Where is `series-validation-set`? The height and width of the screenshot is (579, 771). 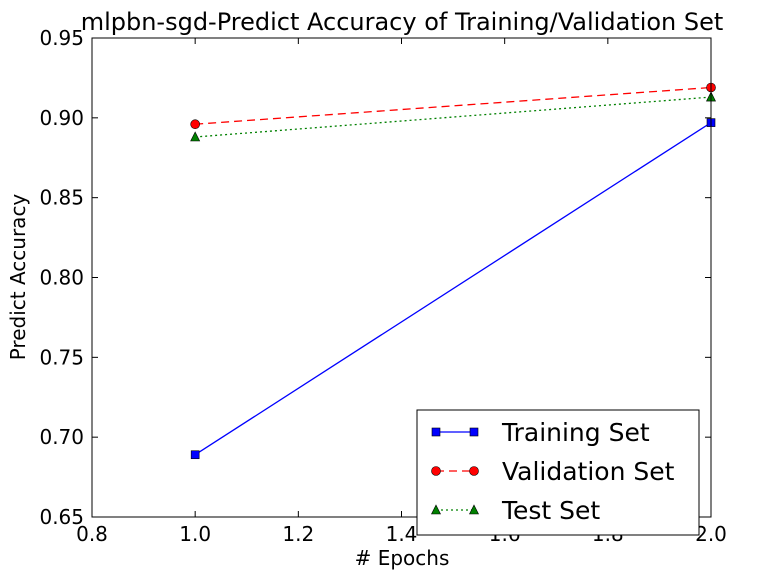 series-validation-set is located at coordinates (453, 106).